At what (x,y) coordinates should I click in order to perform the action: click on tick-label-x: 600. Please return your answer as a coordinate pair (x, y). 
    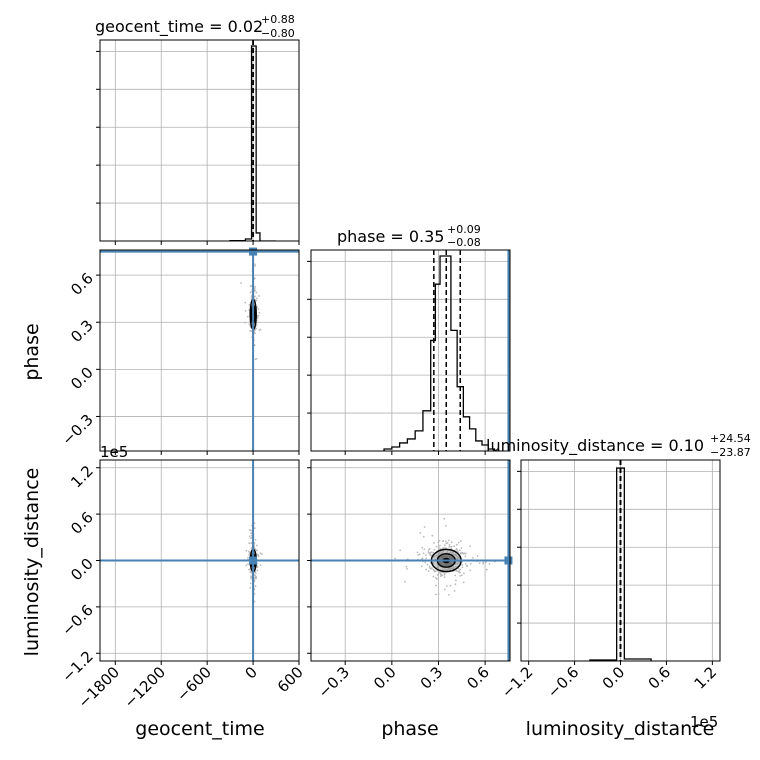
    Looking at the image, I should click on (290, 679).